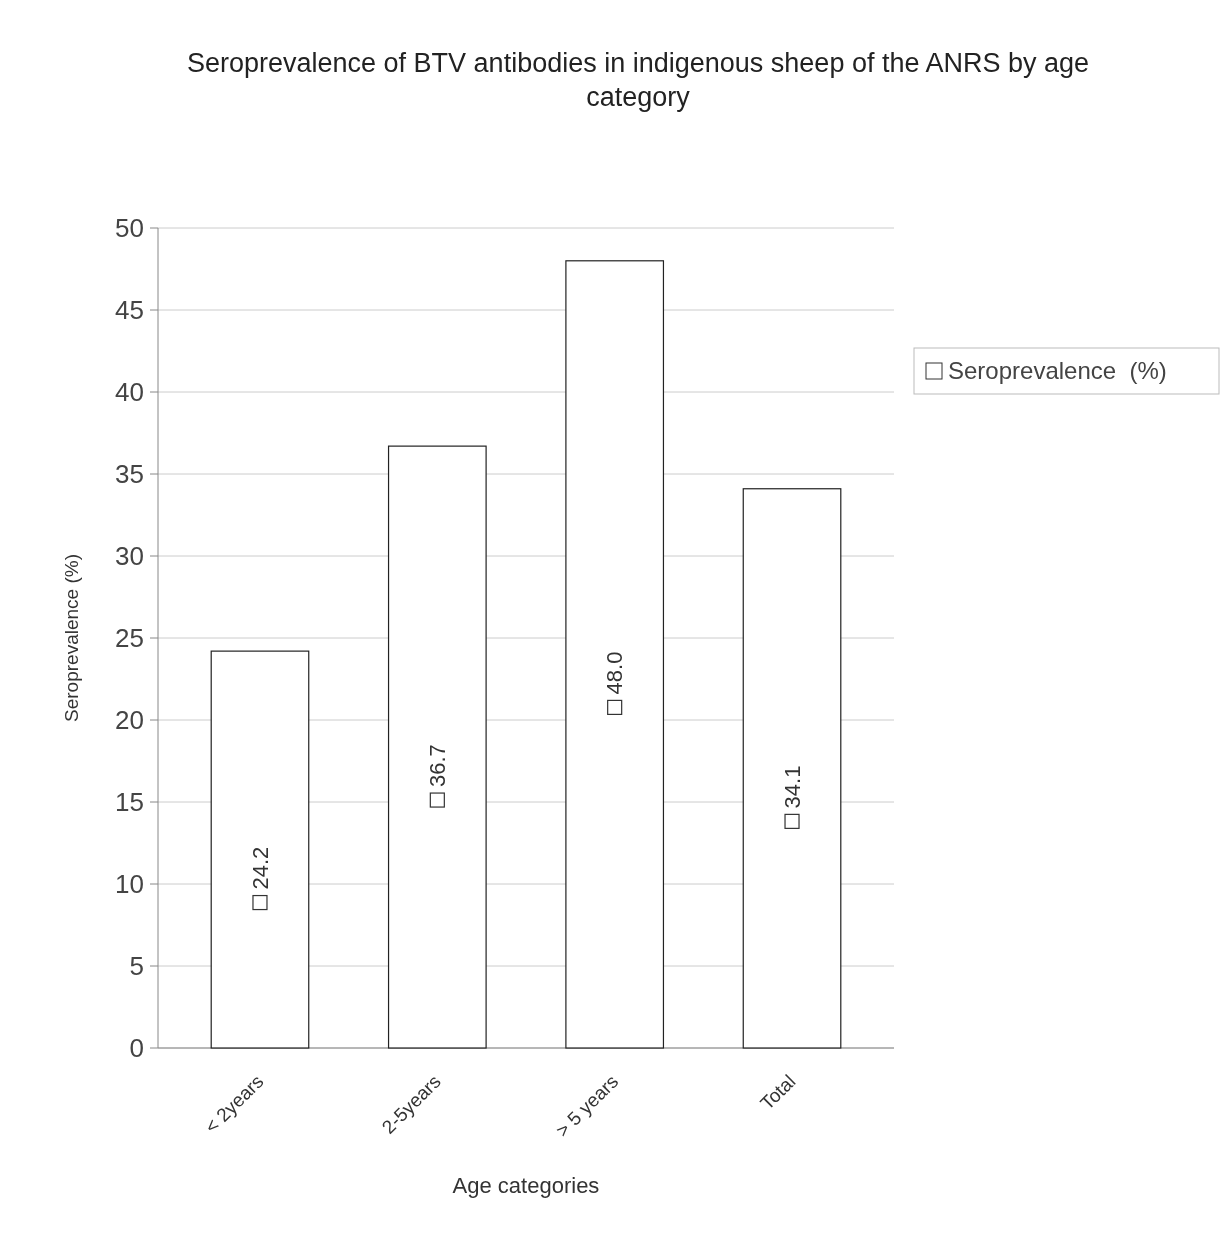  What do you see at coordinates (129, 638) in the screenshot?
I see `y-tick-label: 25` at bounding box center [129, 638].